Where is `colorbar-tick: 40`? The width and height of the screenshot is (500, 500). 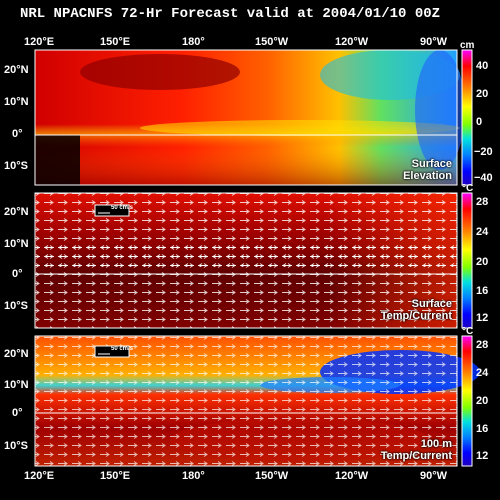
colorbar-tick: 40 is located at coordinates (482, 66).